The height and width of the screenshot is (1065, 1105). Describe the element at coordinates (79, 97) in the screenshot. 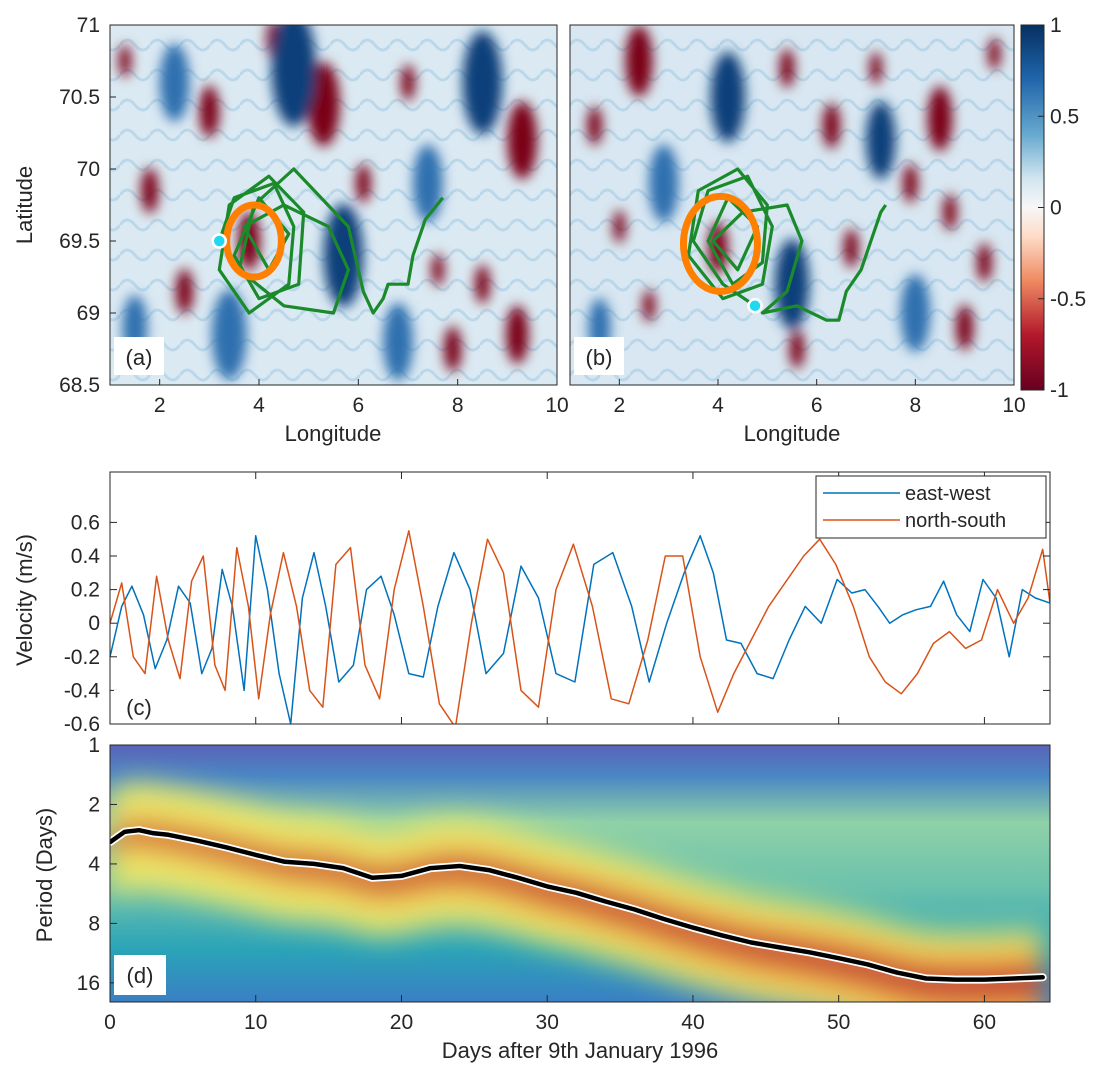

I see `y-tick-label: 70.5` at that location.